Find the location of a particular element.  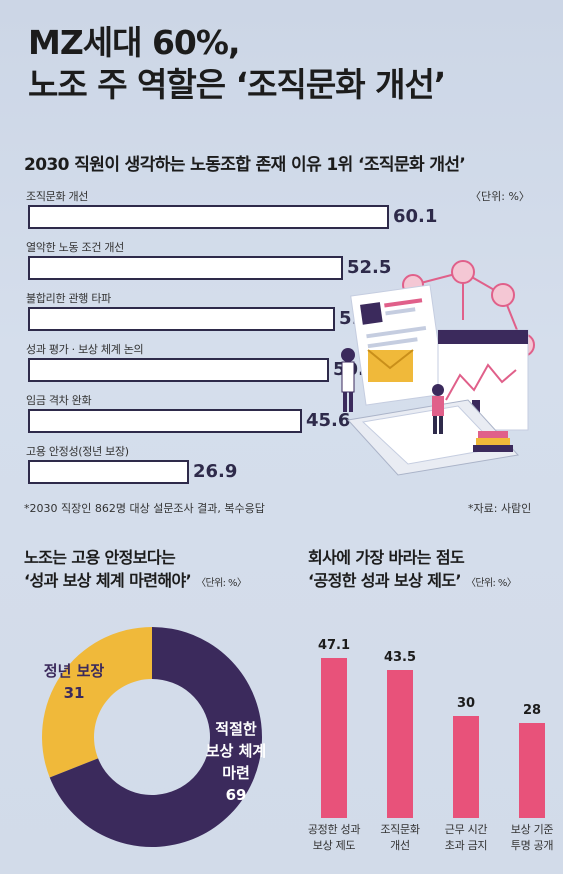

hbar-value-label: 52.5 is located at coordinates (369, 267).